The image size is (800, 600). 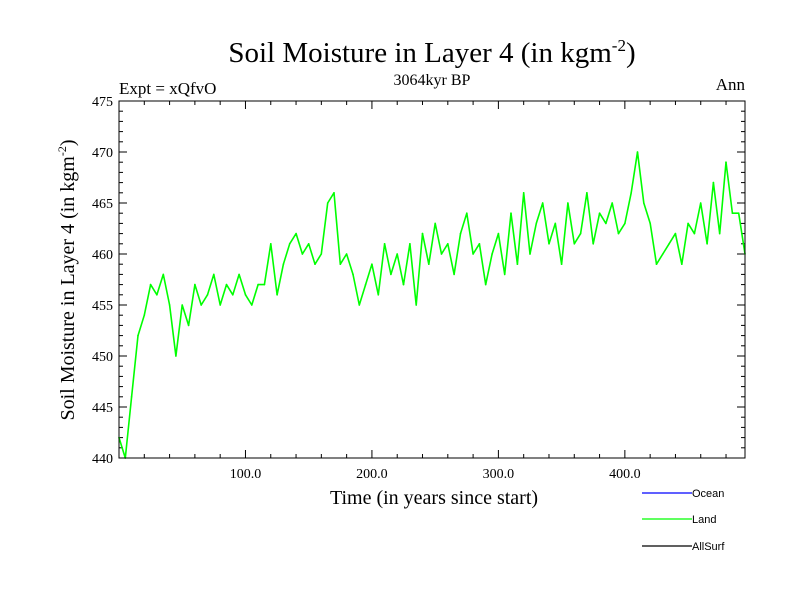 What do you see at coordinates (499, 474) in the screenshot?
I see `x-tick-label: 300.0` at bounding box center [499, 474].